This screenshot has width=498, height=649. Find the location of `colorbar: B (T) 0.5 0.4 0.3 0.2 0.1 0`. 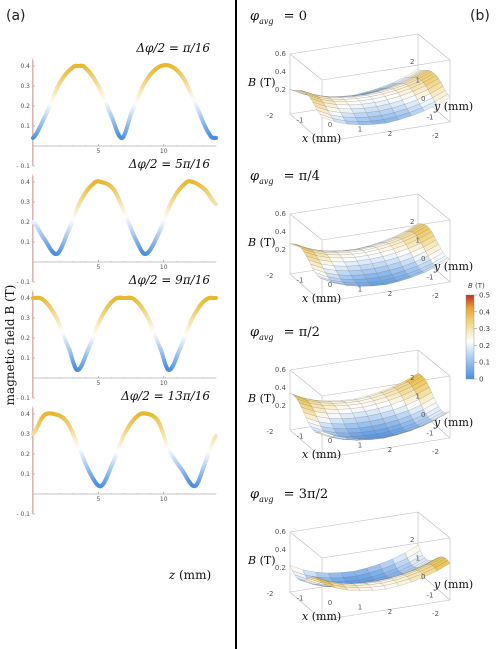

colorbar: B (T) 0.5 0.4 0.3 0.2 0.1 0 is located at coordinates (478, 333).